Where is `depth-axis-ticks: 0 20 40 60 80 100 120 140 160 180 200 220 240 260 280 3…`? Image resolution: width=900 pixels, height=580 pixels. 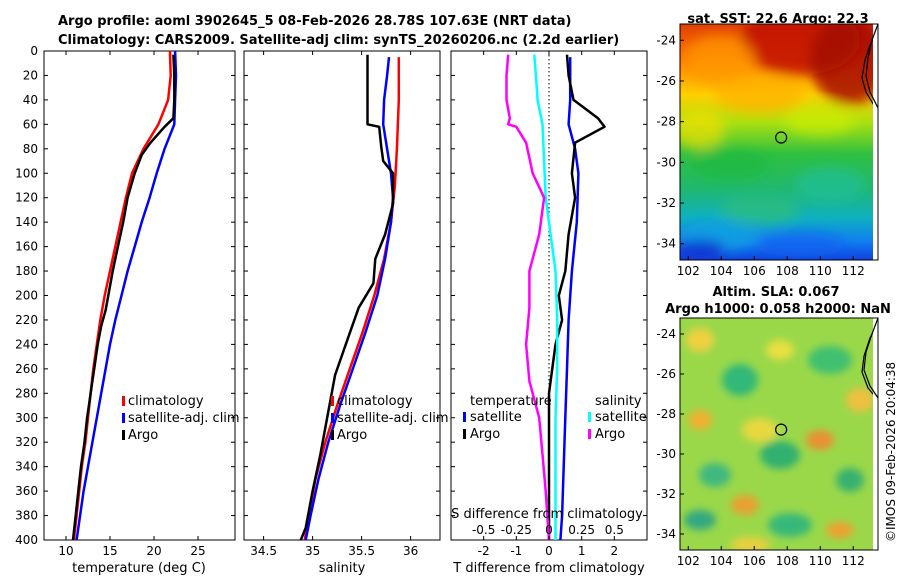 depth-axis-ticks: 0 20 40 60 80 100 120 140 160 180 200 220 240 260 280 3… is located at coordinates (26, 295).